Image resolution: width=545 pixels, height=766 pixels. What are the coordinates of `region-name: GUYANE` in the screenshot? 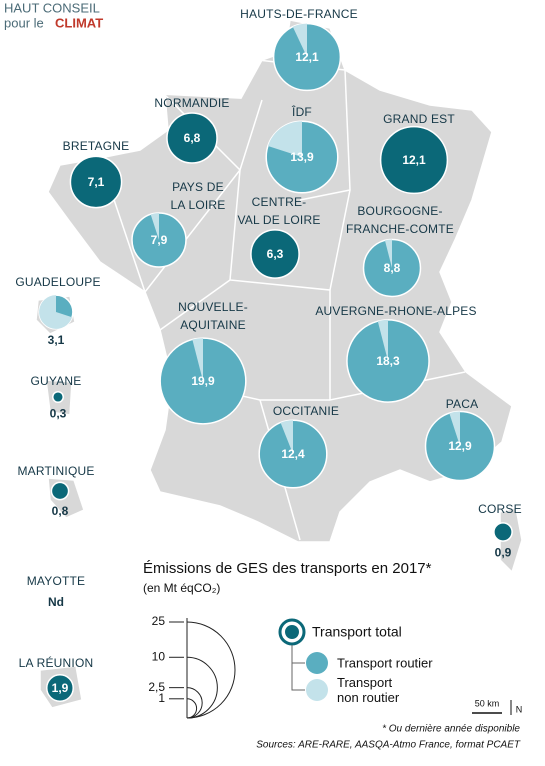 It's located at (56, 381).